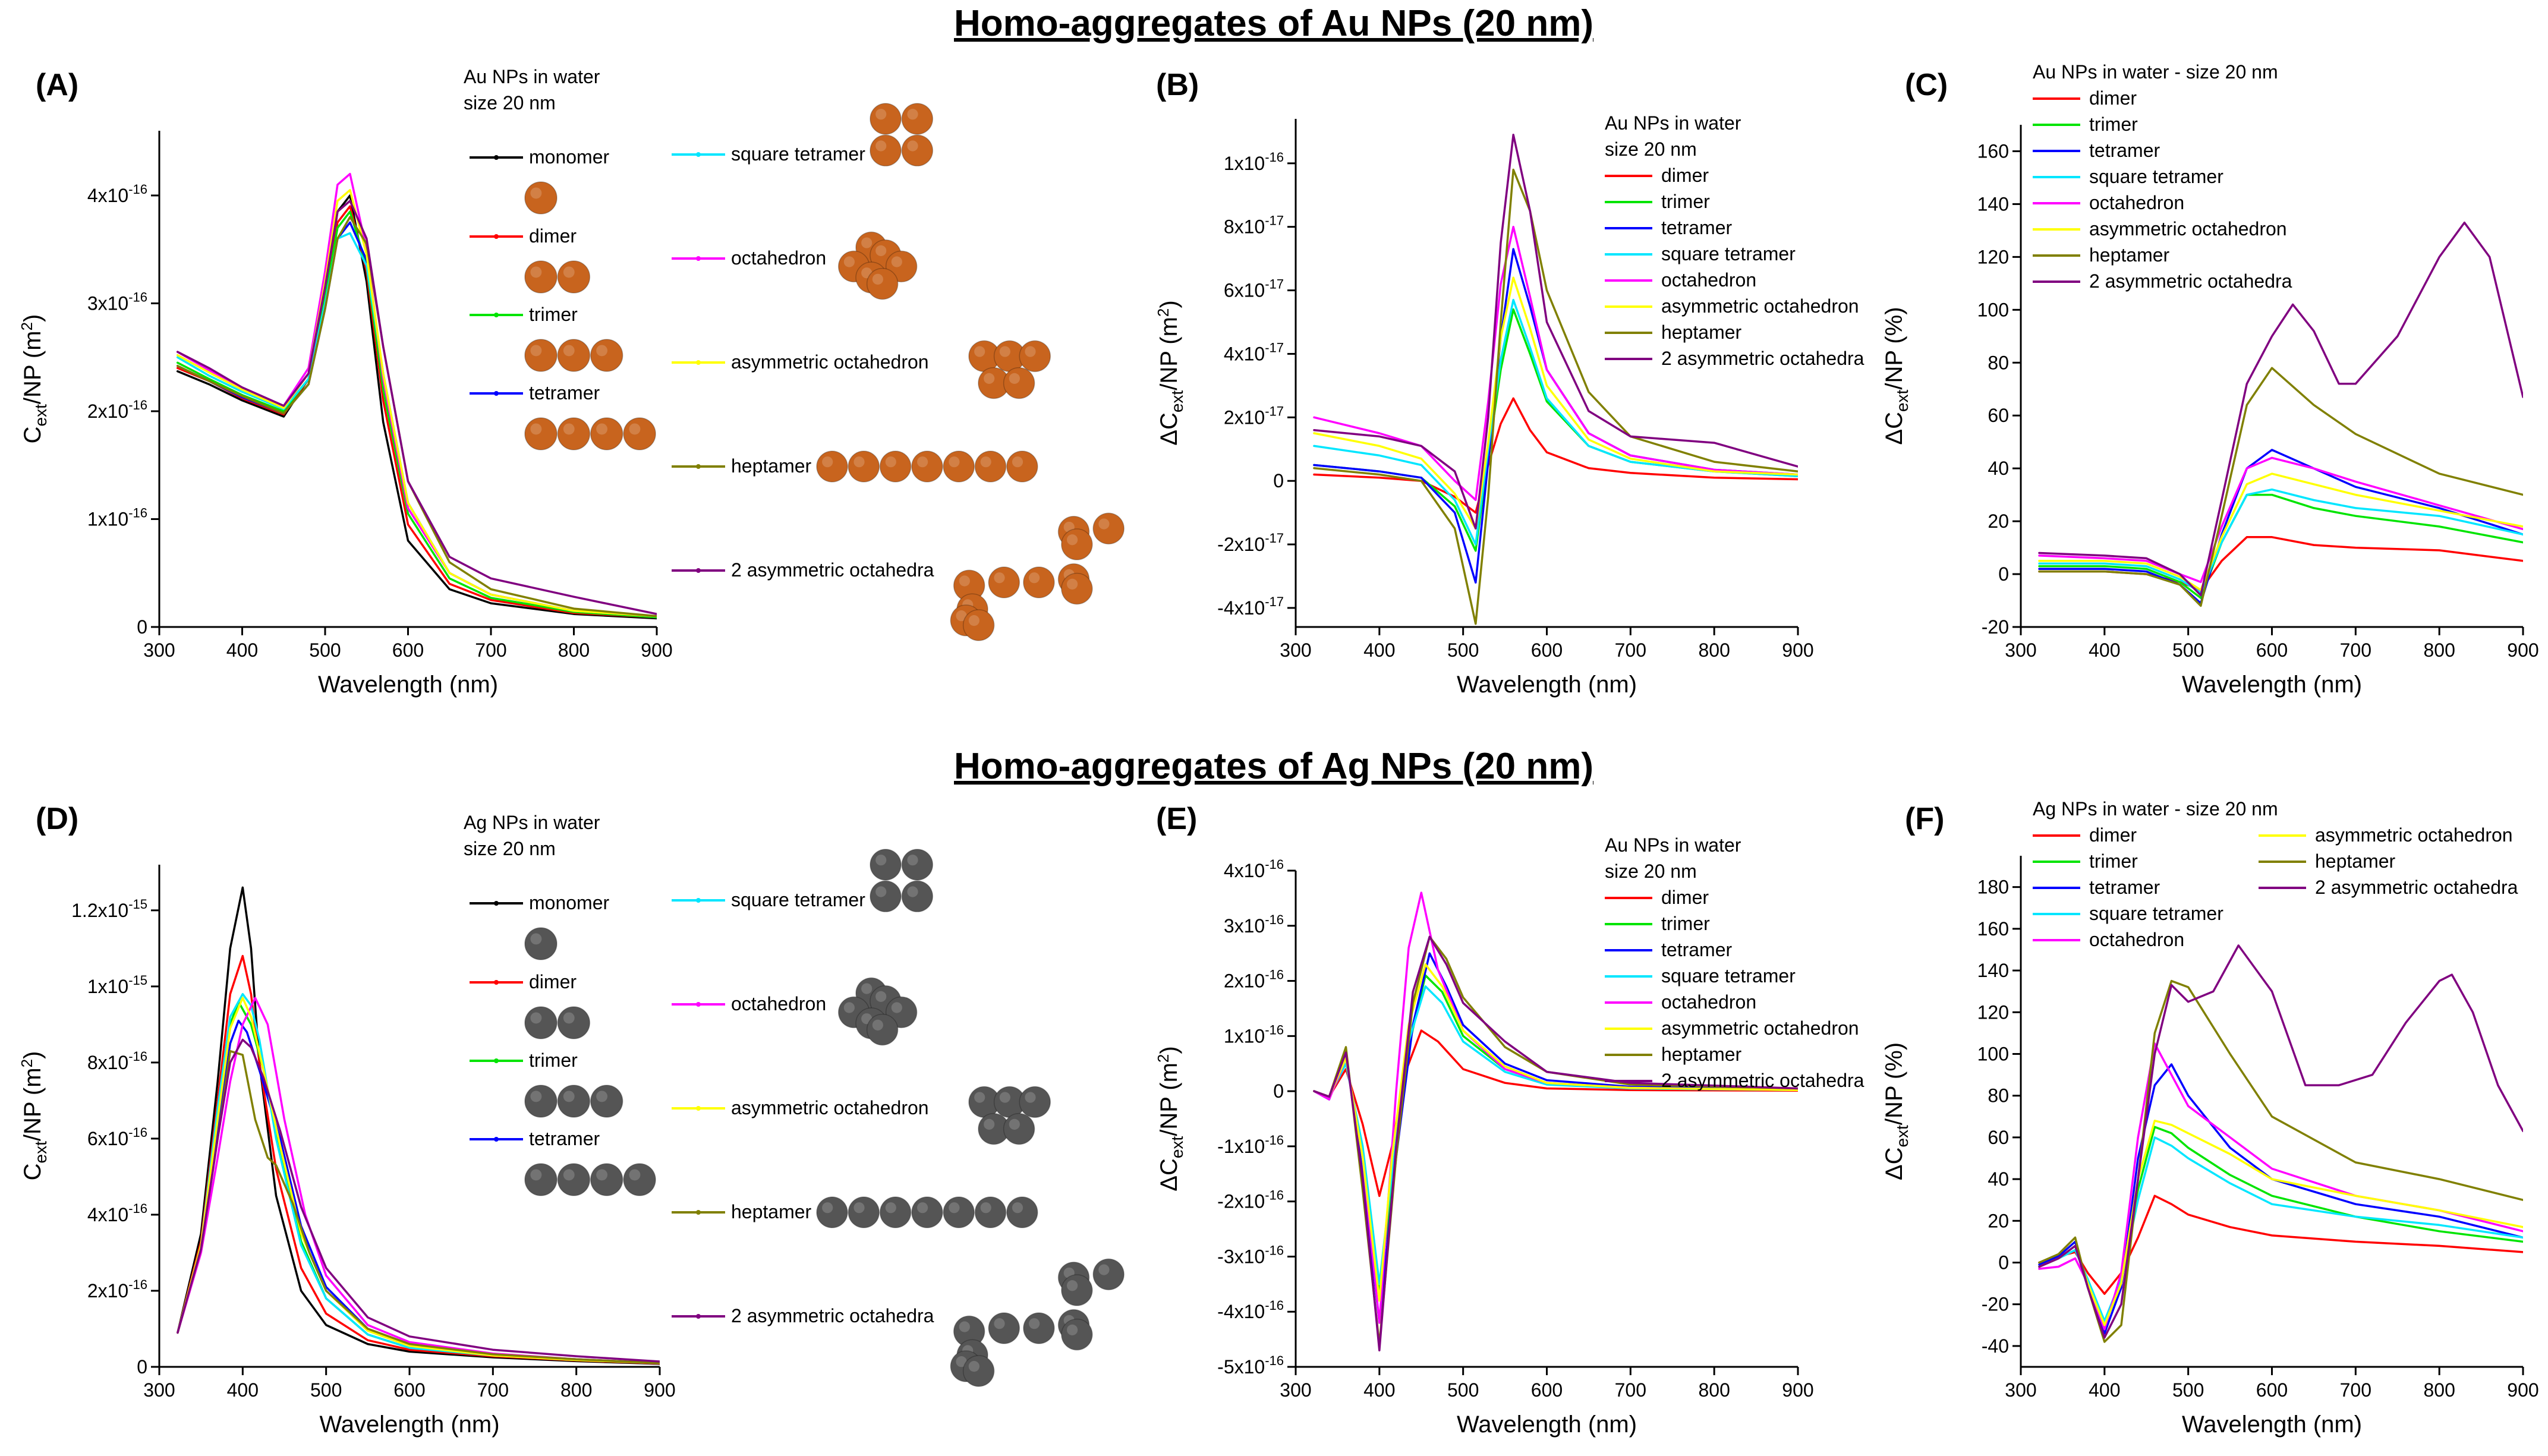 The width and height of the screenshot is (2548, 1456). I want to click on y-axis-title: ΔCext/NP (m2), so click(1170, 372).